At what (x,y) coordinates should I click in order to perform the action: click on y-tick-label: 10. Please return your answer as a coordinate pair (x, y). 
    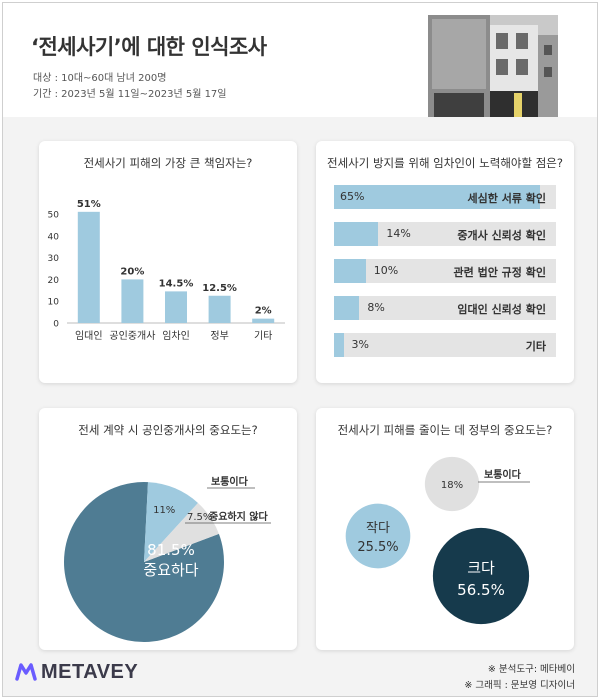
    Looking at the image, I should click on (54, 303).